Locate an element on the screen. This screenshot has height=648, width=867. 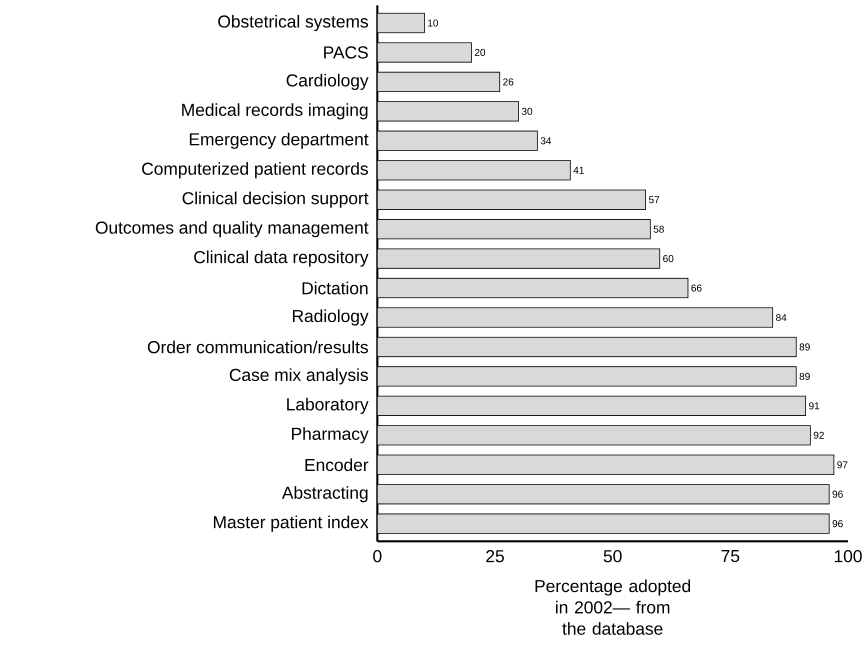
y-tick-label: Clinical data repository is located at coordinates (281, 258).